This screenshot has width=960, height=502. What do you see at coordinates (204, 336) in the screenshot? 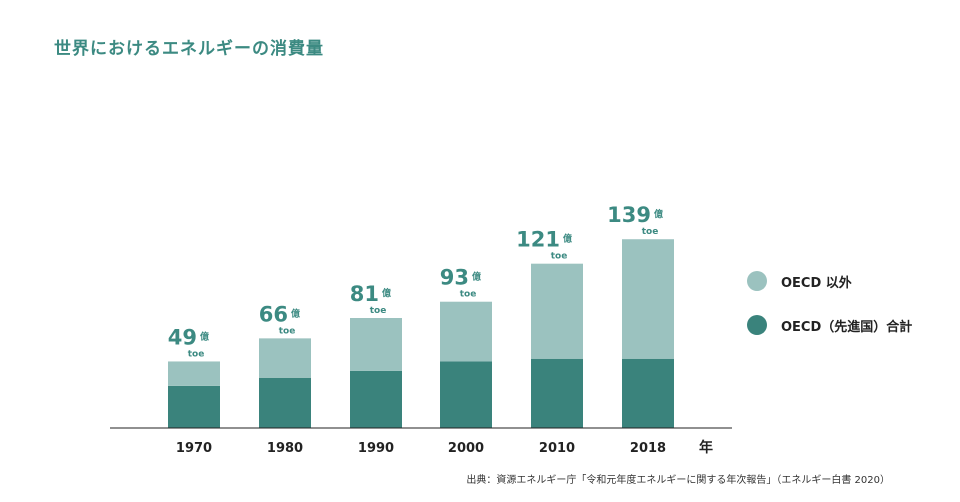
I see `value-unit-1970: 億` at bounding box center [204, 336].